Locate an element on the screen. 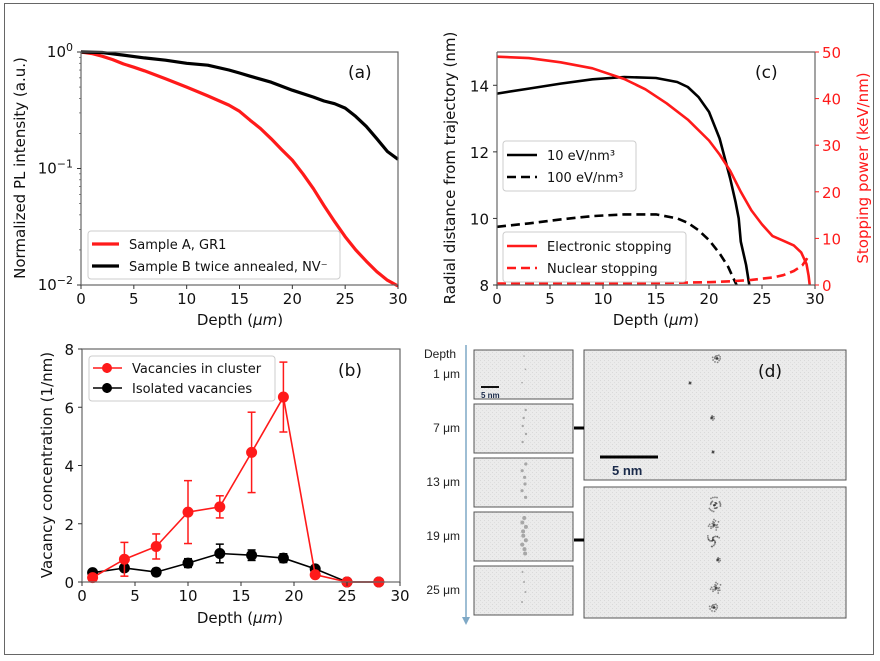 This screenshot has width=880, height=661. panel-c-y2tick-label: 30 is located at coordinates (831, 146).